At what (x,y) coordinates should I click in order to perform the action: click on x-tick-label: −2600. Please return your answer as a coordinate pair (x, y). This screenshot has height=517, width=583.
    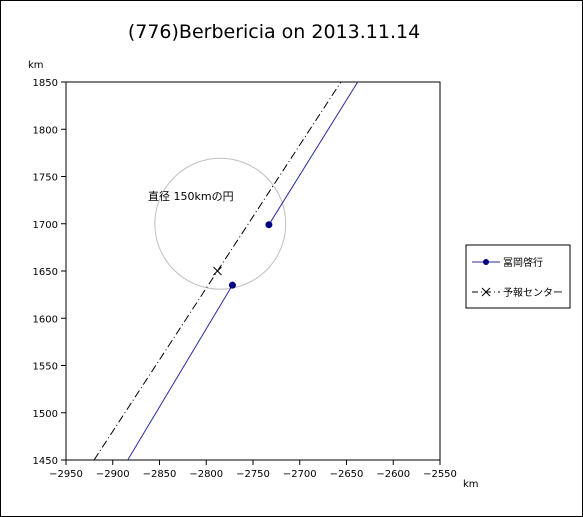
    Looking at the image, I should click on (393, 474).